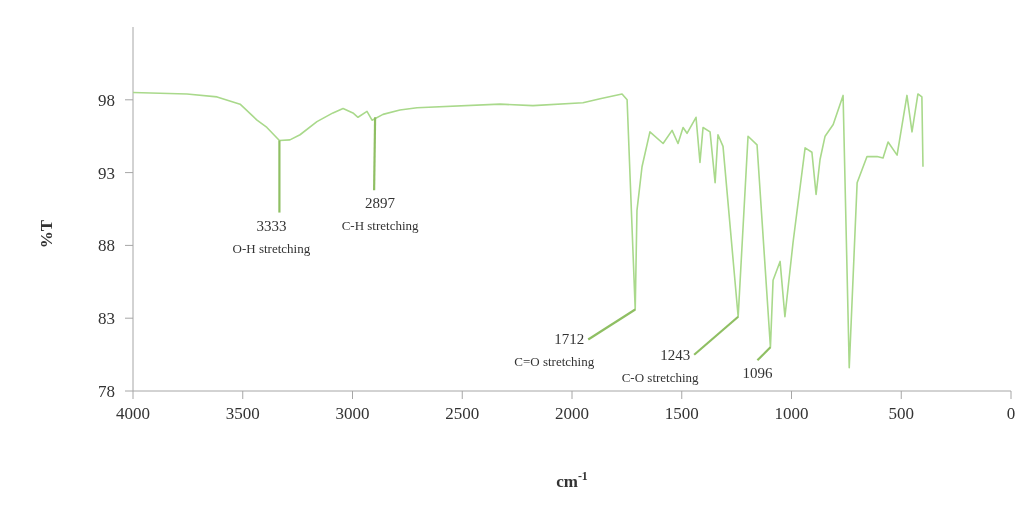  I want to click on annotation: 1243 C-O stretching, so click(660, 365).